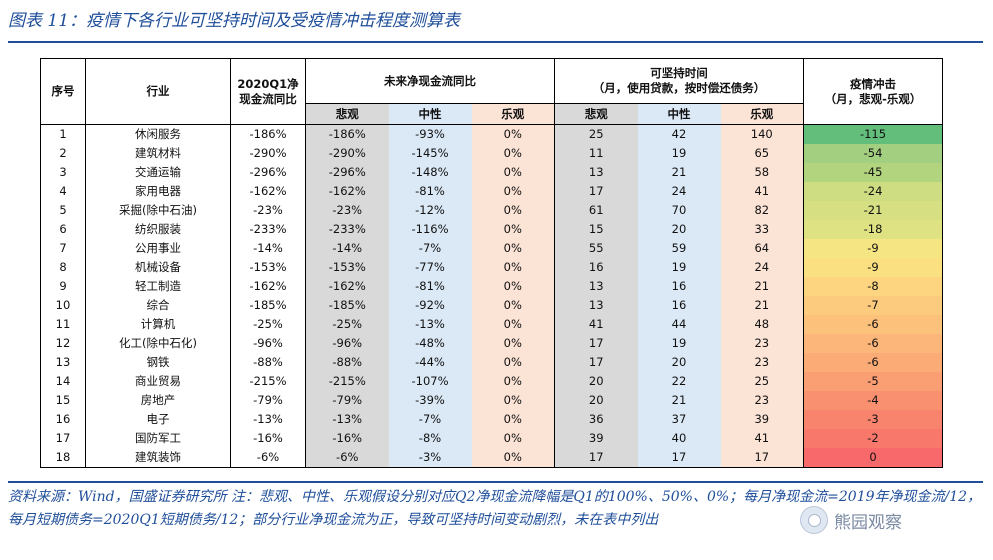  Describe the element at coordinates (268, 267) in the screenshot. I see `cell-q1-cashflow: -153%` at that location.